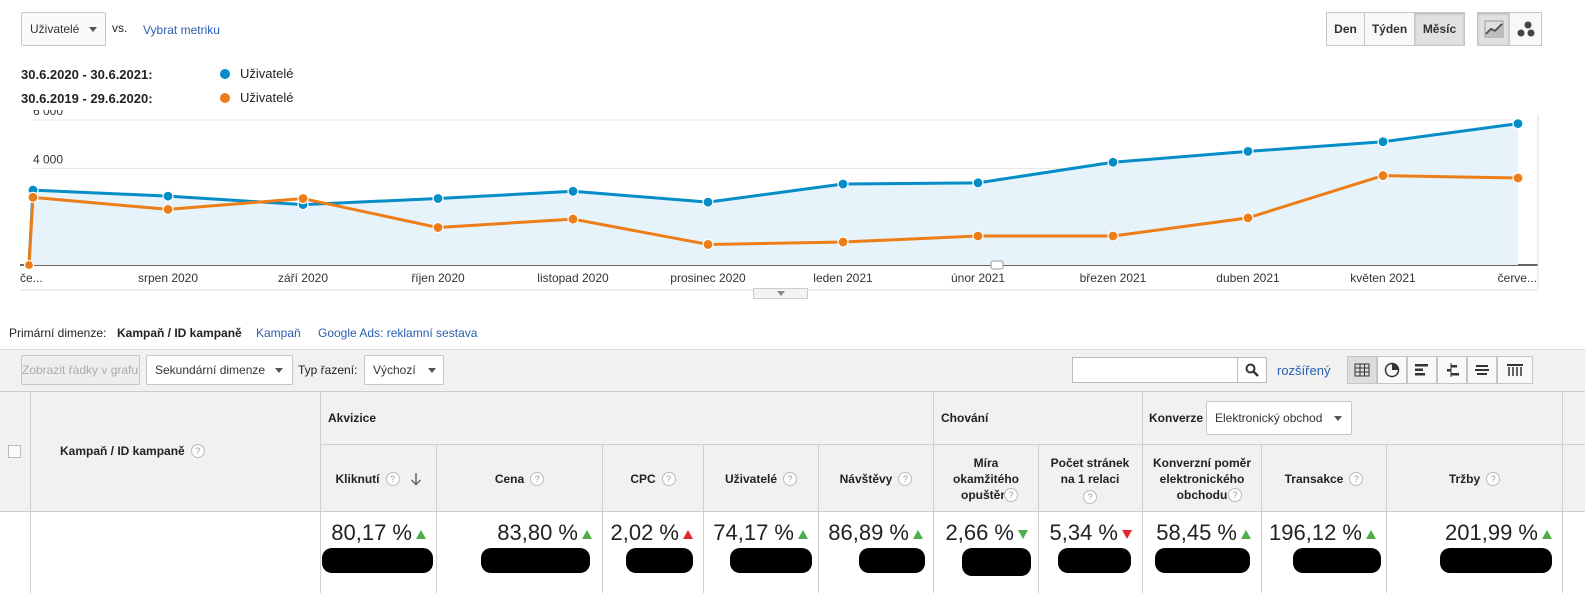 The height and width of the screenshot is (593, 1585). Describe the element at coordinates (573, 278) in the screenshot. I see `x-tick-label: listopad 2020` at that location.